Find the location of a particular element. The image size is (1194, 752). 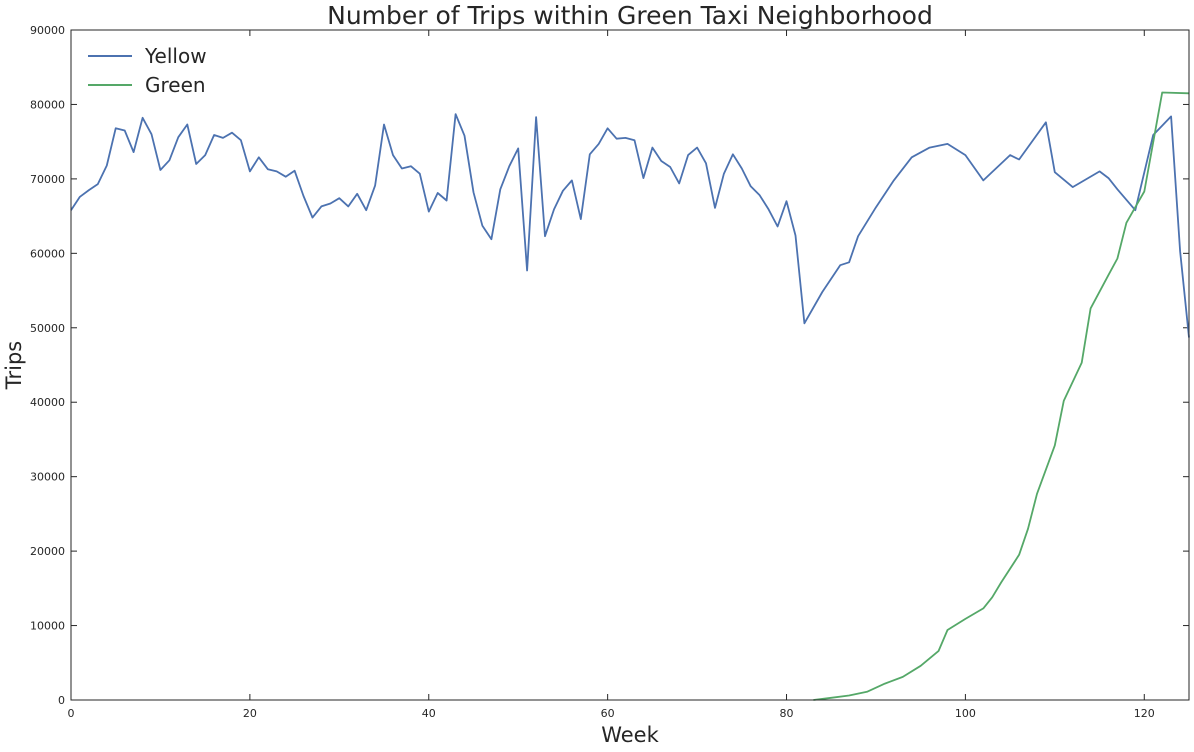

x-tick-label: 40 is located at coordinates (429, 713).